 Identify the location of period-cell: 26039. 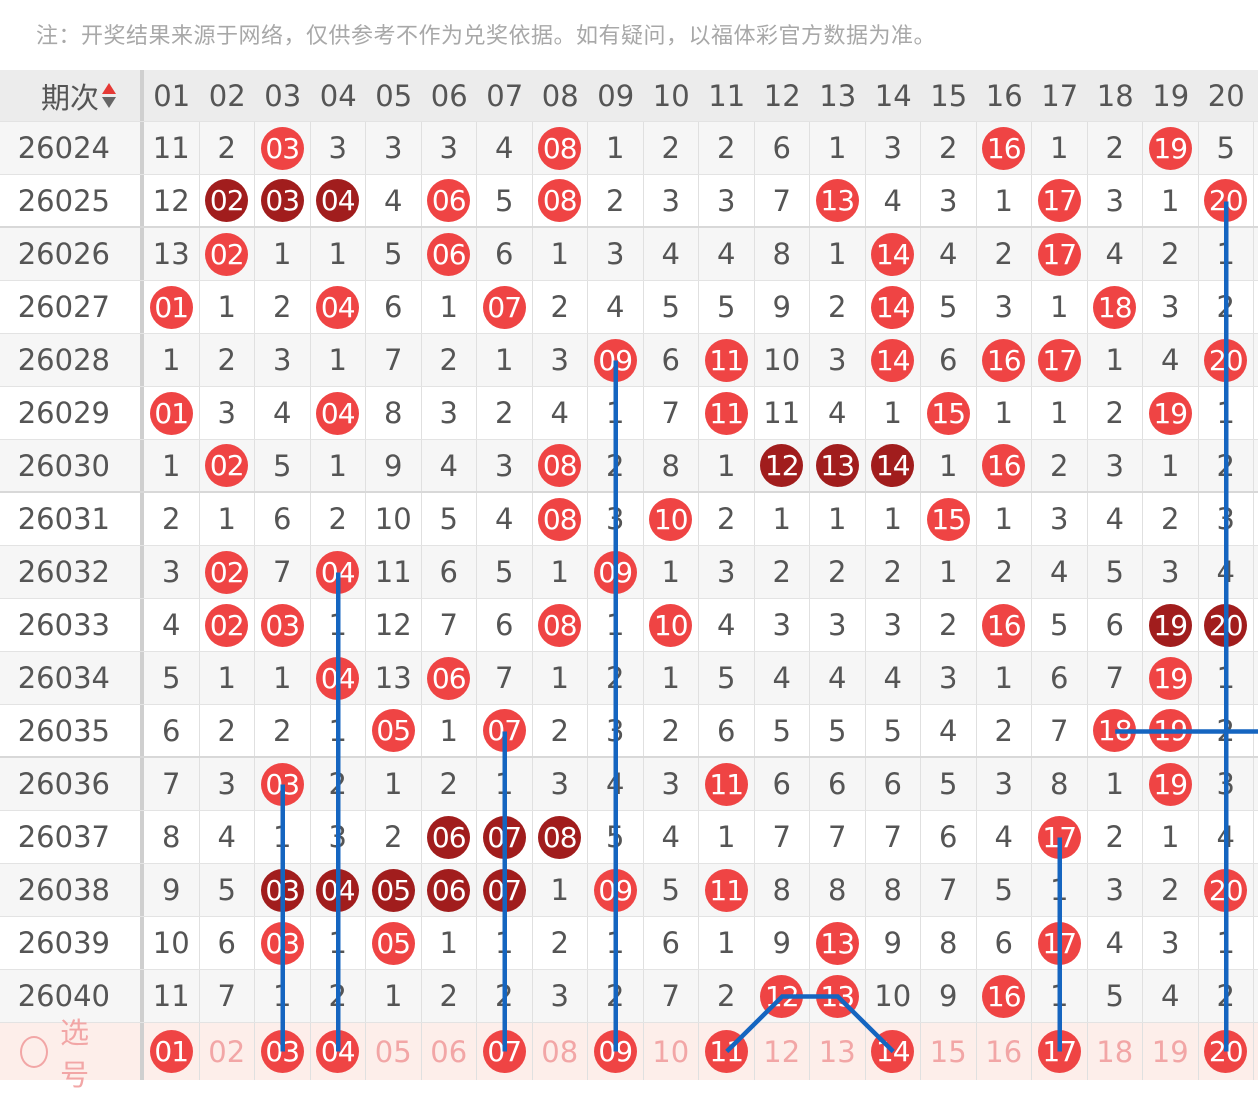
(72, 943).